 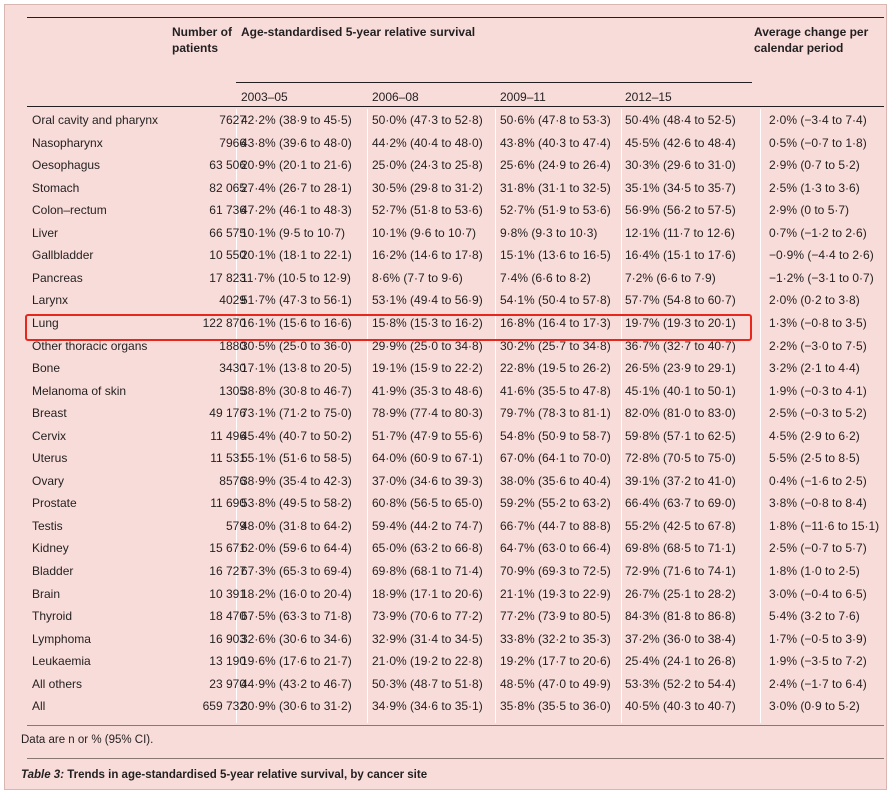 I want to click on patient-count-cell: 23 970, so click(x=227, y=683).